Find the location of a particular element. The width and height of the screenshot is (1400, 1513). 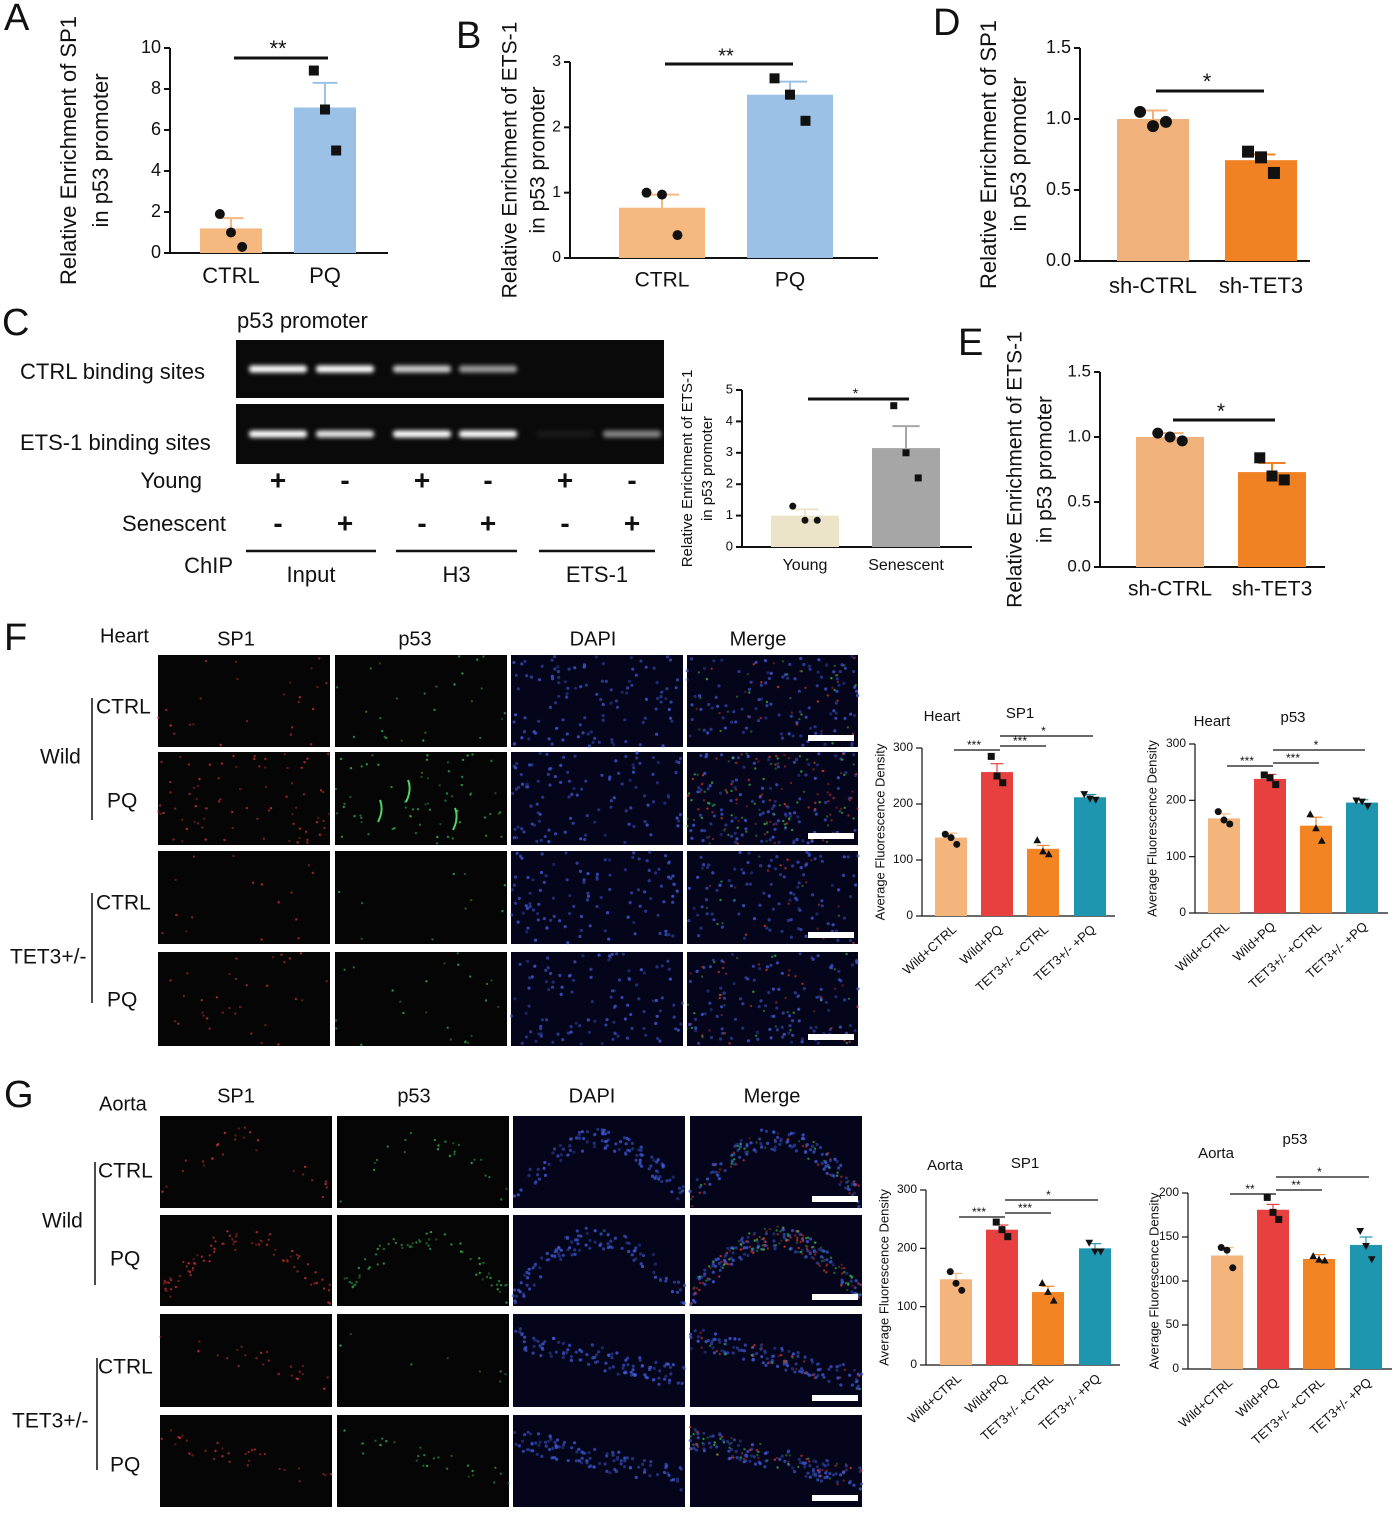

gel-band is located at coordinates (278, 434).